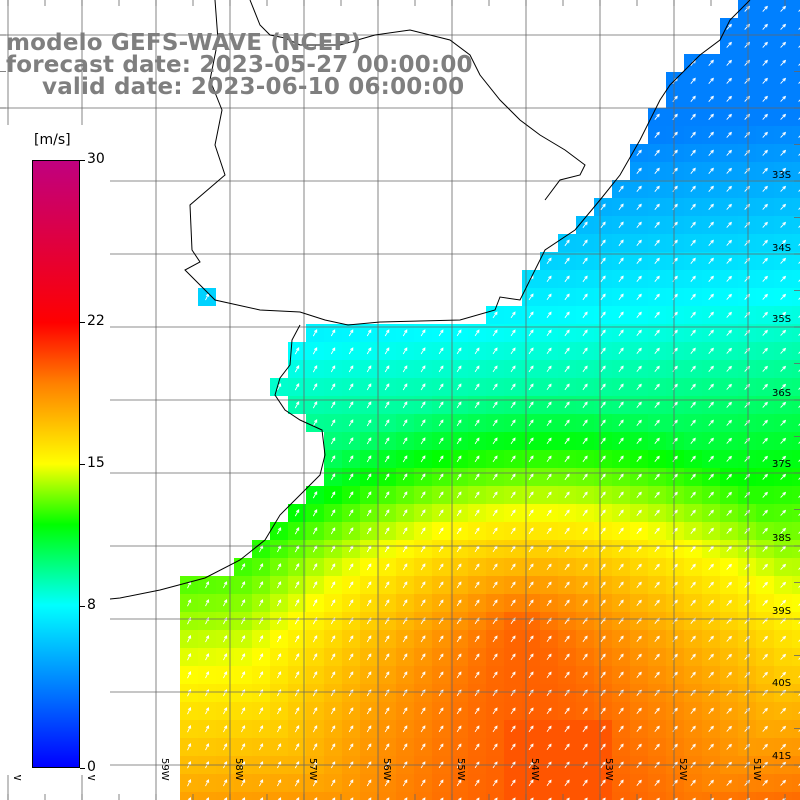 The width and height of the screenshot is (800, 800). I want to click on latitude-label: 39S, so click(781, 611).